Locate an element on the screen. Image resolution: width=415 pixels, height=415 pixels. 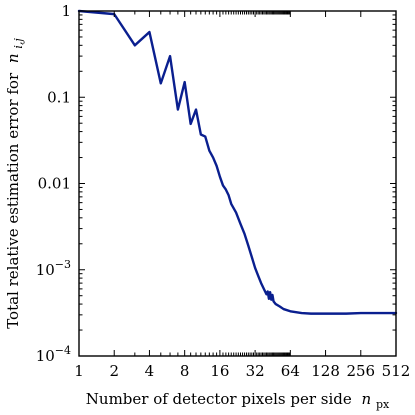
x-tick-label: 1 is located at coordinates (79, 371).